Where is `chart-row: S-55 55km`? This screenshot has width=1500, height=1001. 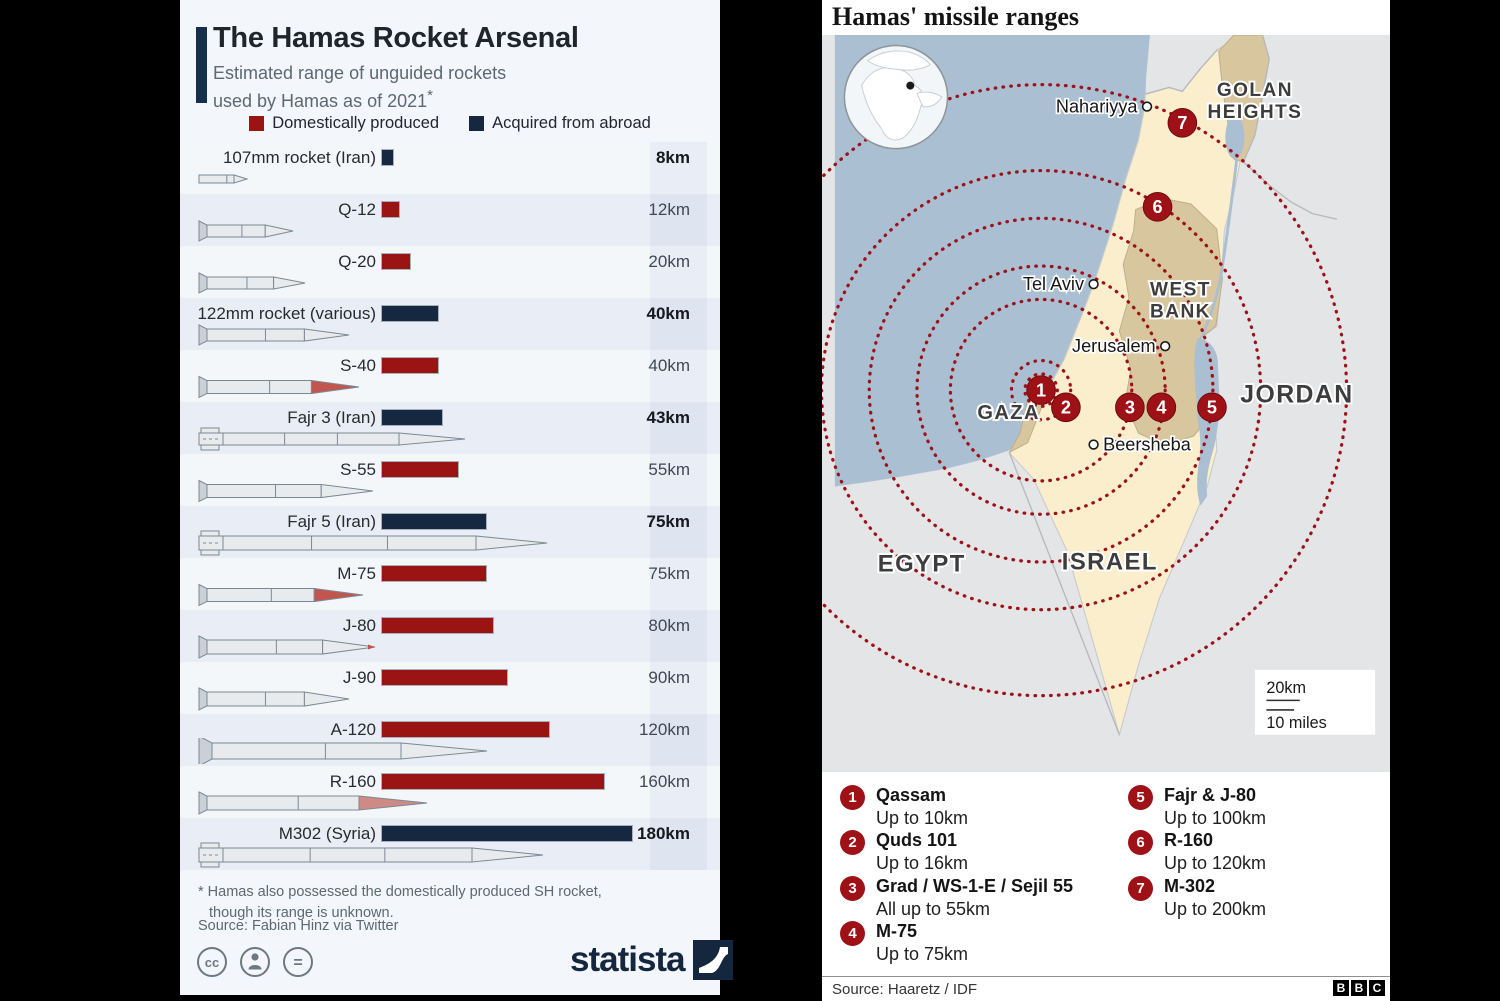
chart-row: S-55 55km is located at coordinates (450, 480).